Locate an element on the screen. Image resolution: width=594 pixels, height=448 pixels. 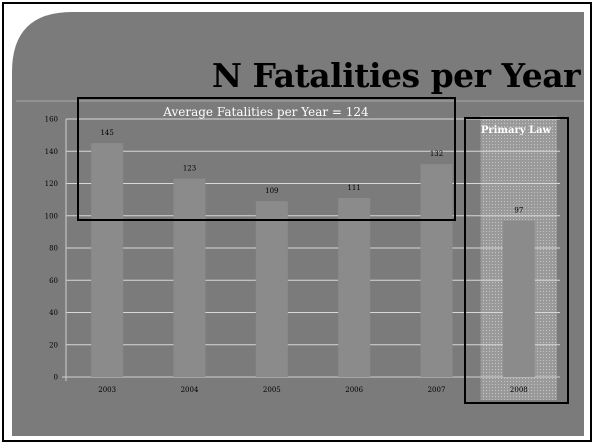
data-label: 123 is located at coordinates (189, 169).